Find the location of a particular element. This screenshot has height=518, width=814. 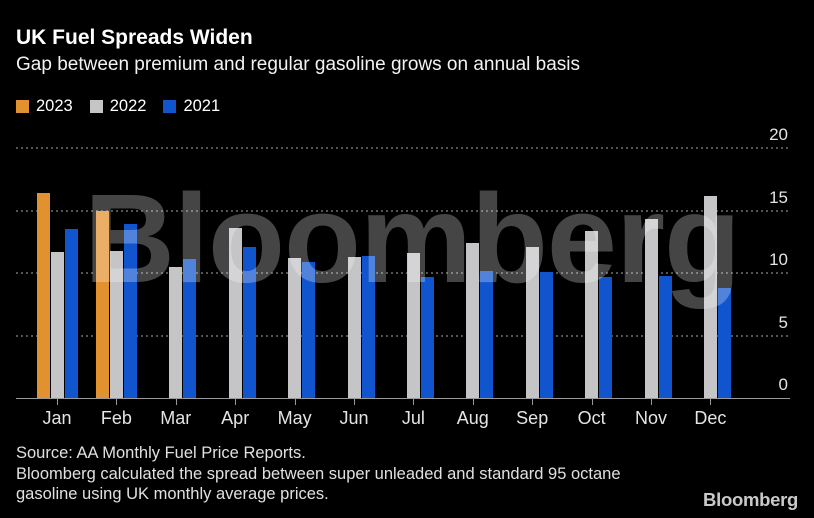

bar-dec-2021 is located at coordinates (724, 343).